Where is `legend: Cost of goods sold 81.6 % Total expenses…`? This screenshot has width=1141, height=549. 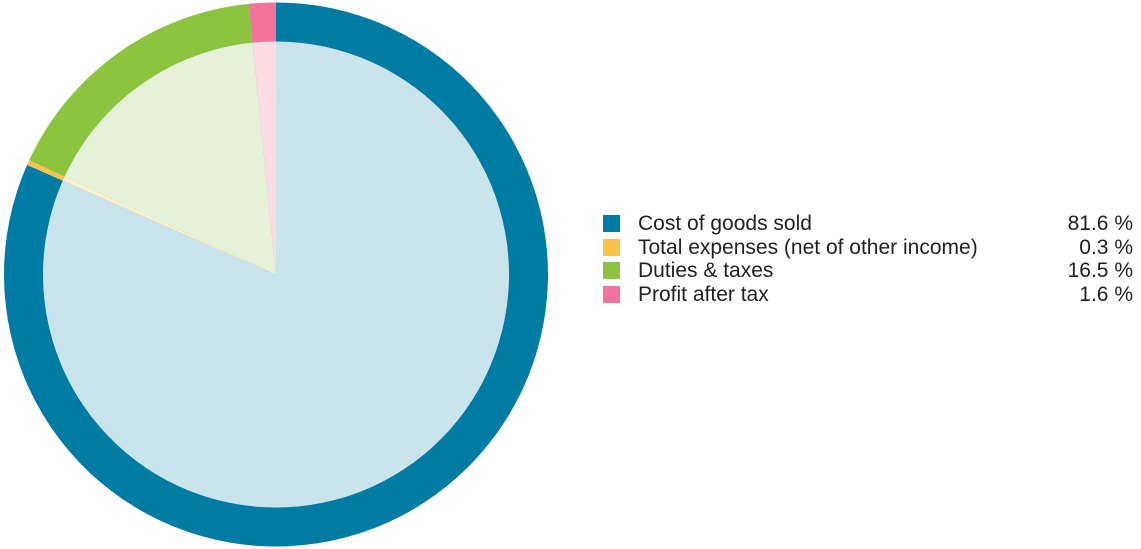
legend: Cost of goods sold 81.6 % Total expenses… is located at coordinates (872, 259).